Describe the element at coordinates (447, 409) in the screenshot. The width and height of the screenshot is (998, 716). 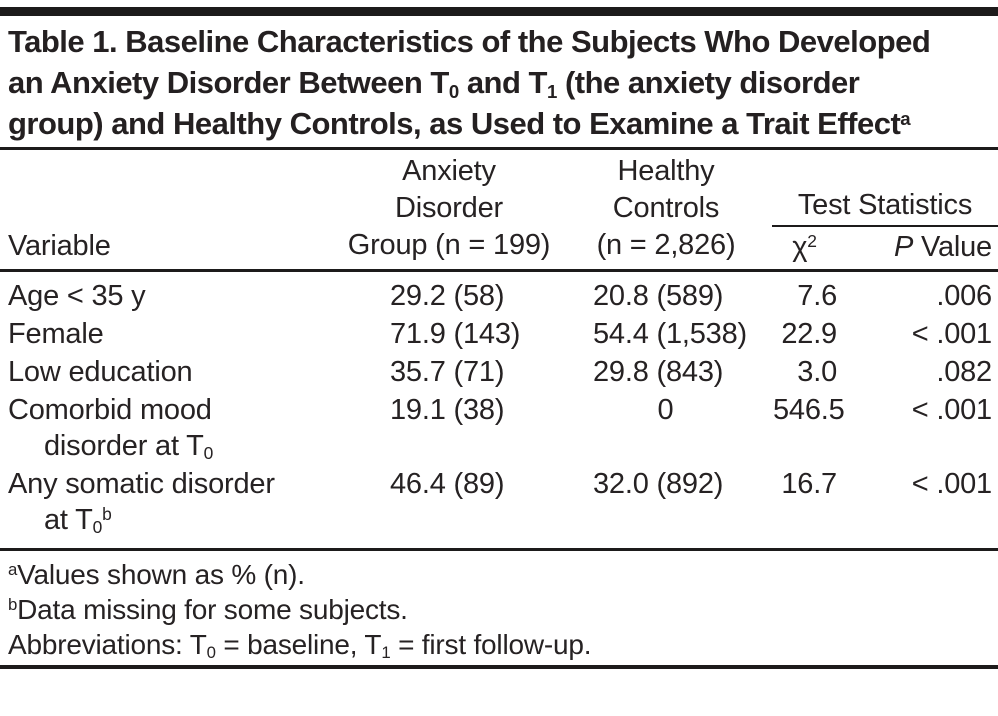
I see `cell-anxiety-group: 19.1 (38)` at that location.